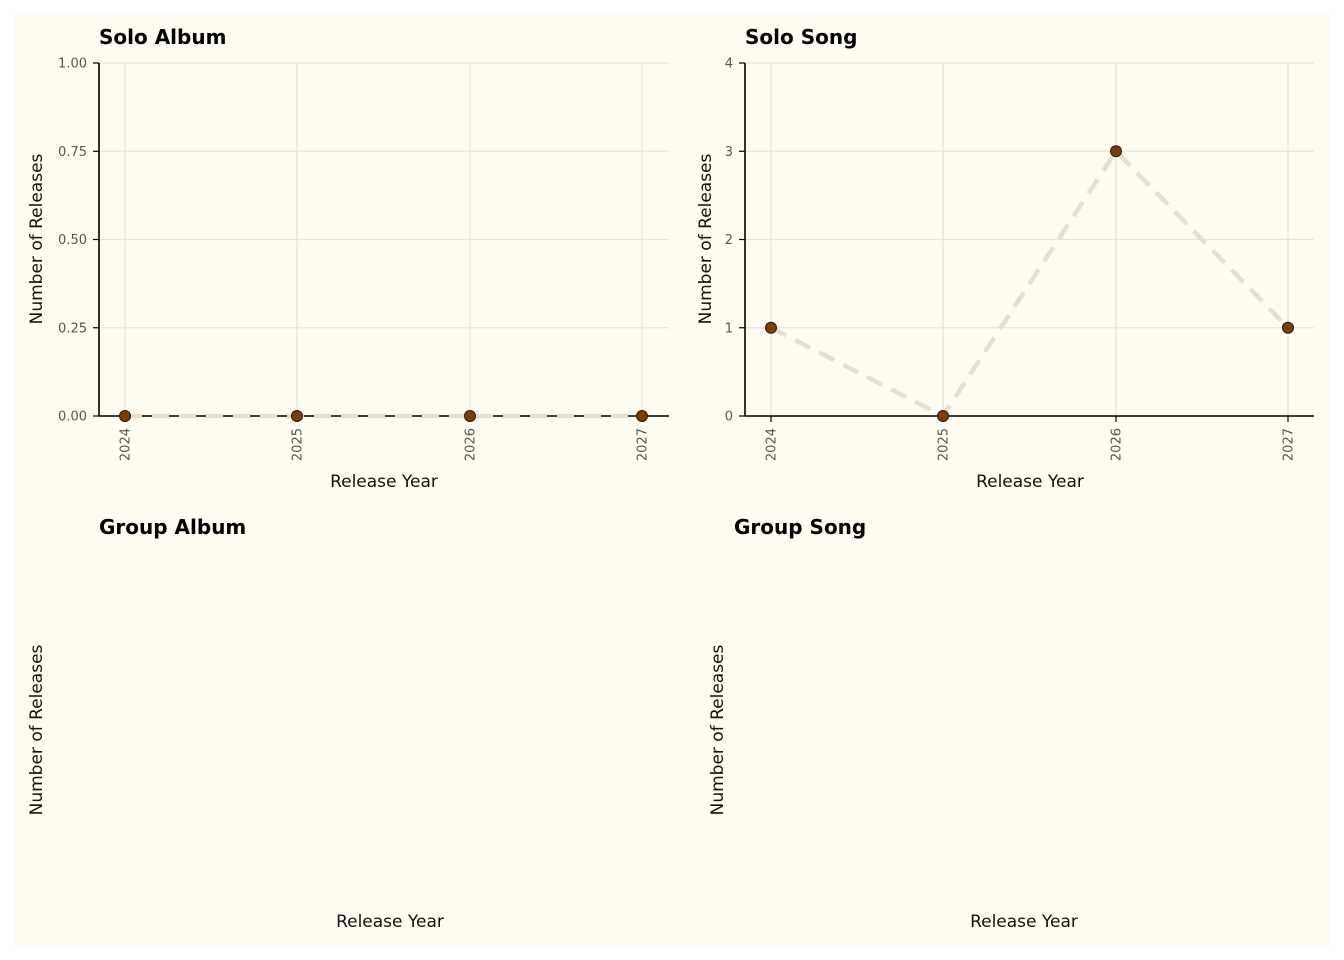  Describe the element at coordinates (72, 240) in the screenshot. I see `y-tick-label: 0.50` at that location.